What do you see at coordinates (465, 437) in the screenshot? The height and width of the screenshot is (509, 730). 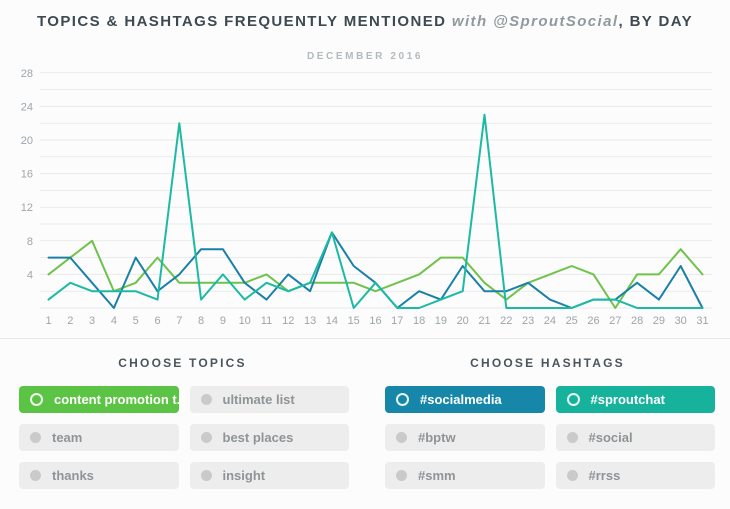 I see `hashtag-chip: #bptw` at bounding box center [465, 437].